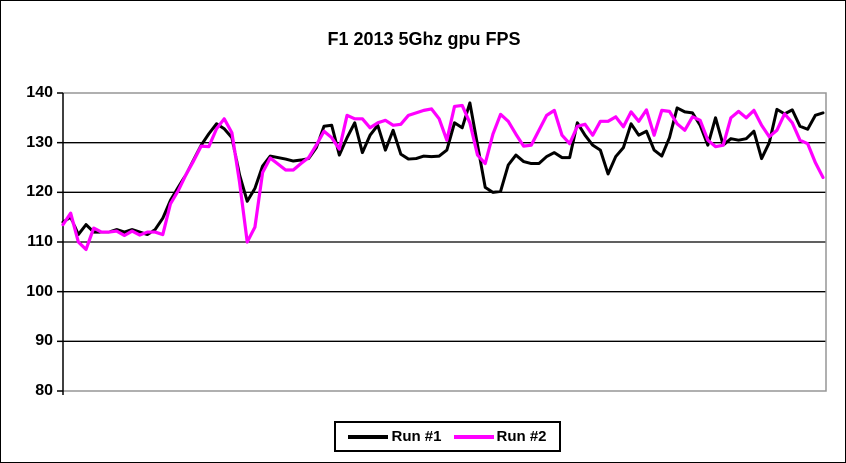  What do you see at coordinates (521, 436) in the screenshot?
I see `legend-label-run2: Run #2` at bounding box center [521, 436].